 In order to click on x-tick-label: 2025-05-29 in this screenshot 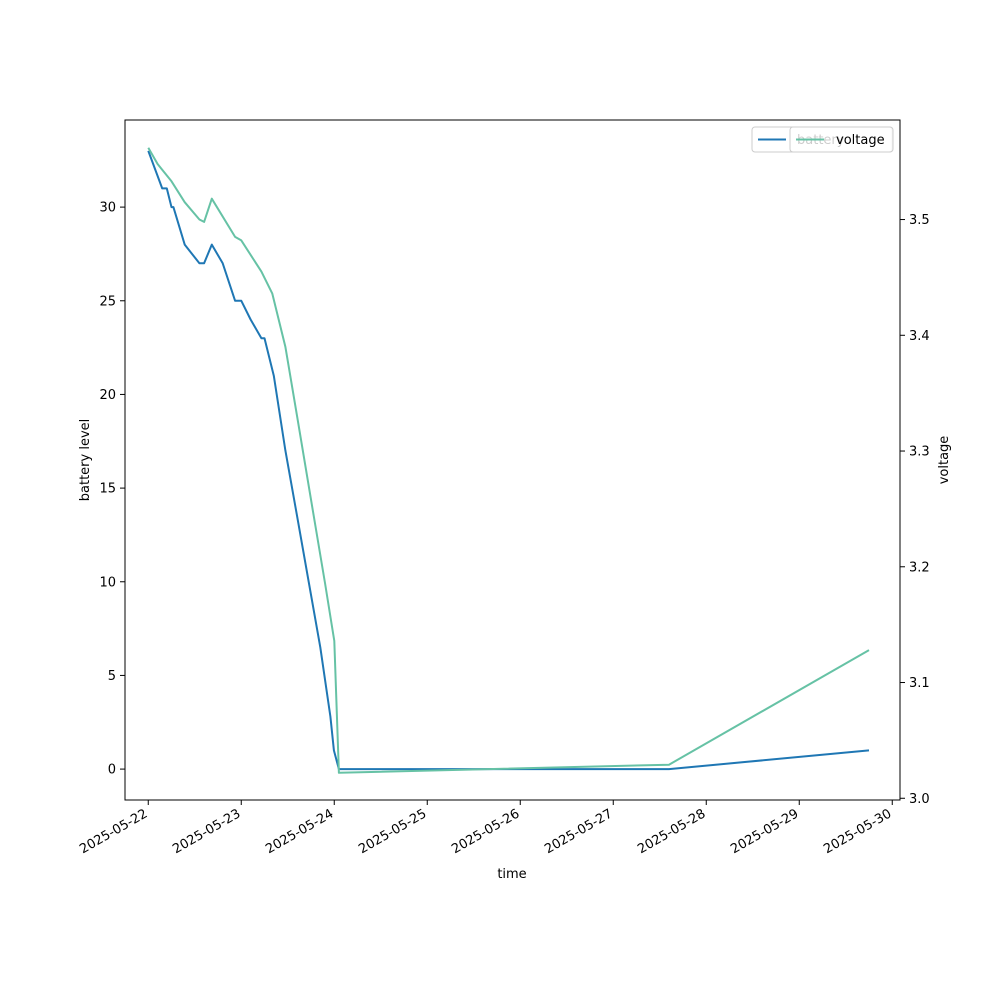, I will do `click(764, 831)`.